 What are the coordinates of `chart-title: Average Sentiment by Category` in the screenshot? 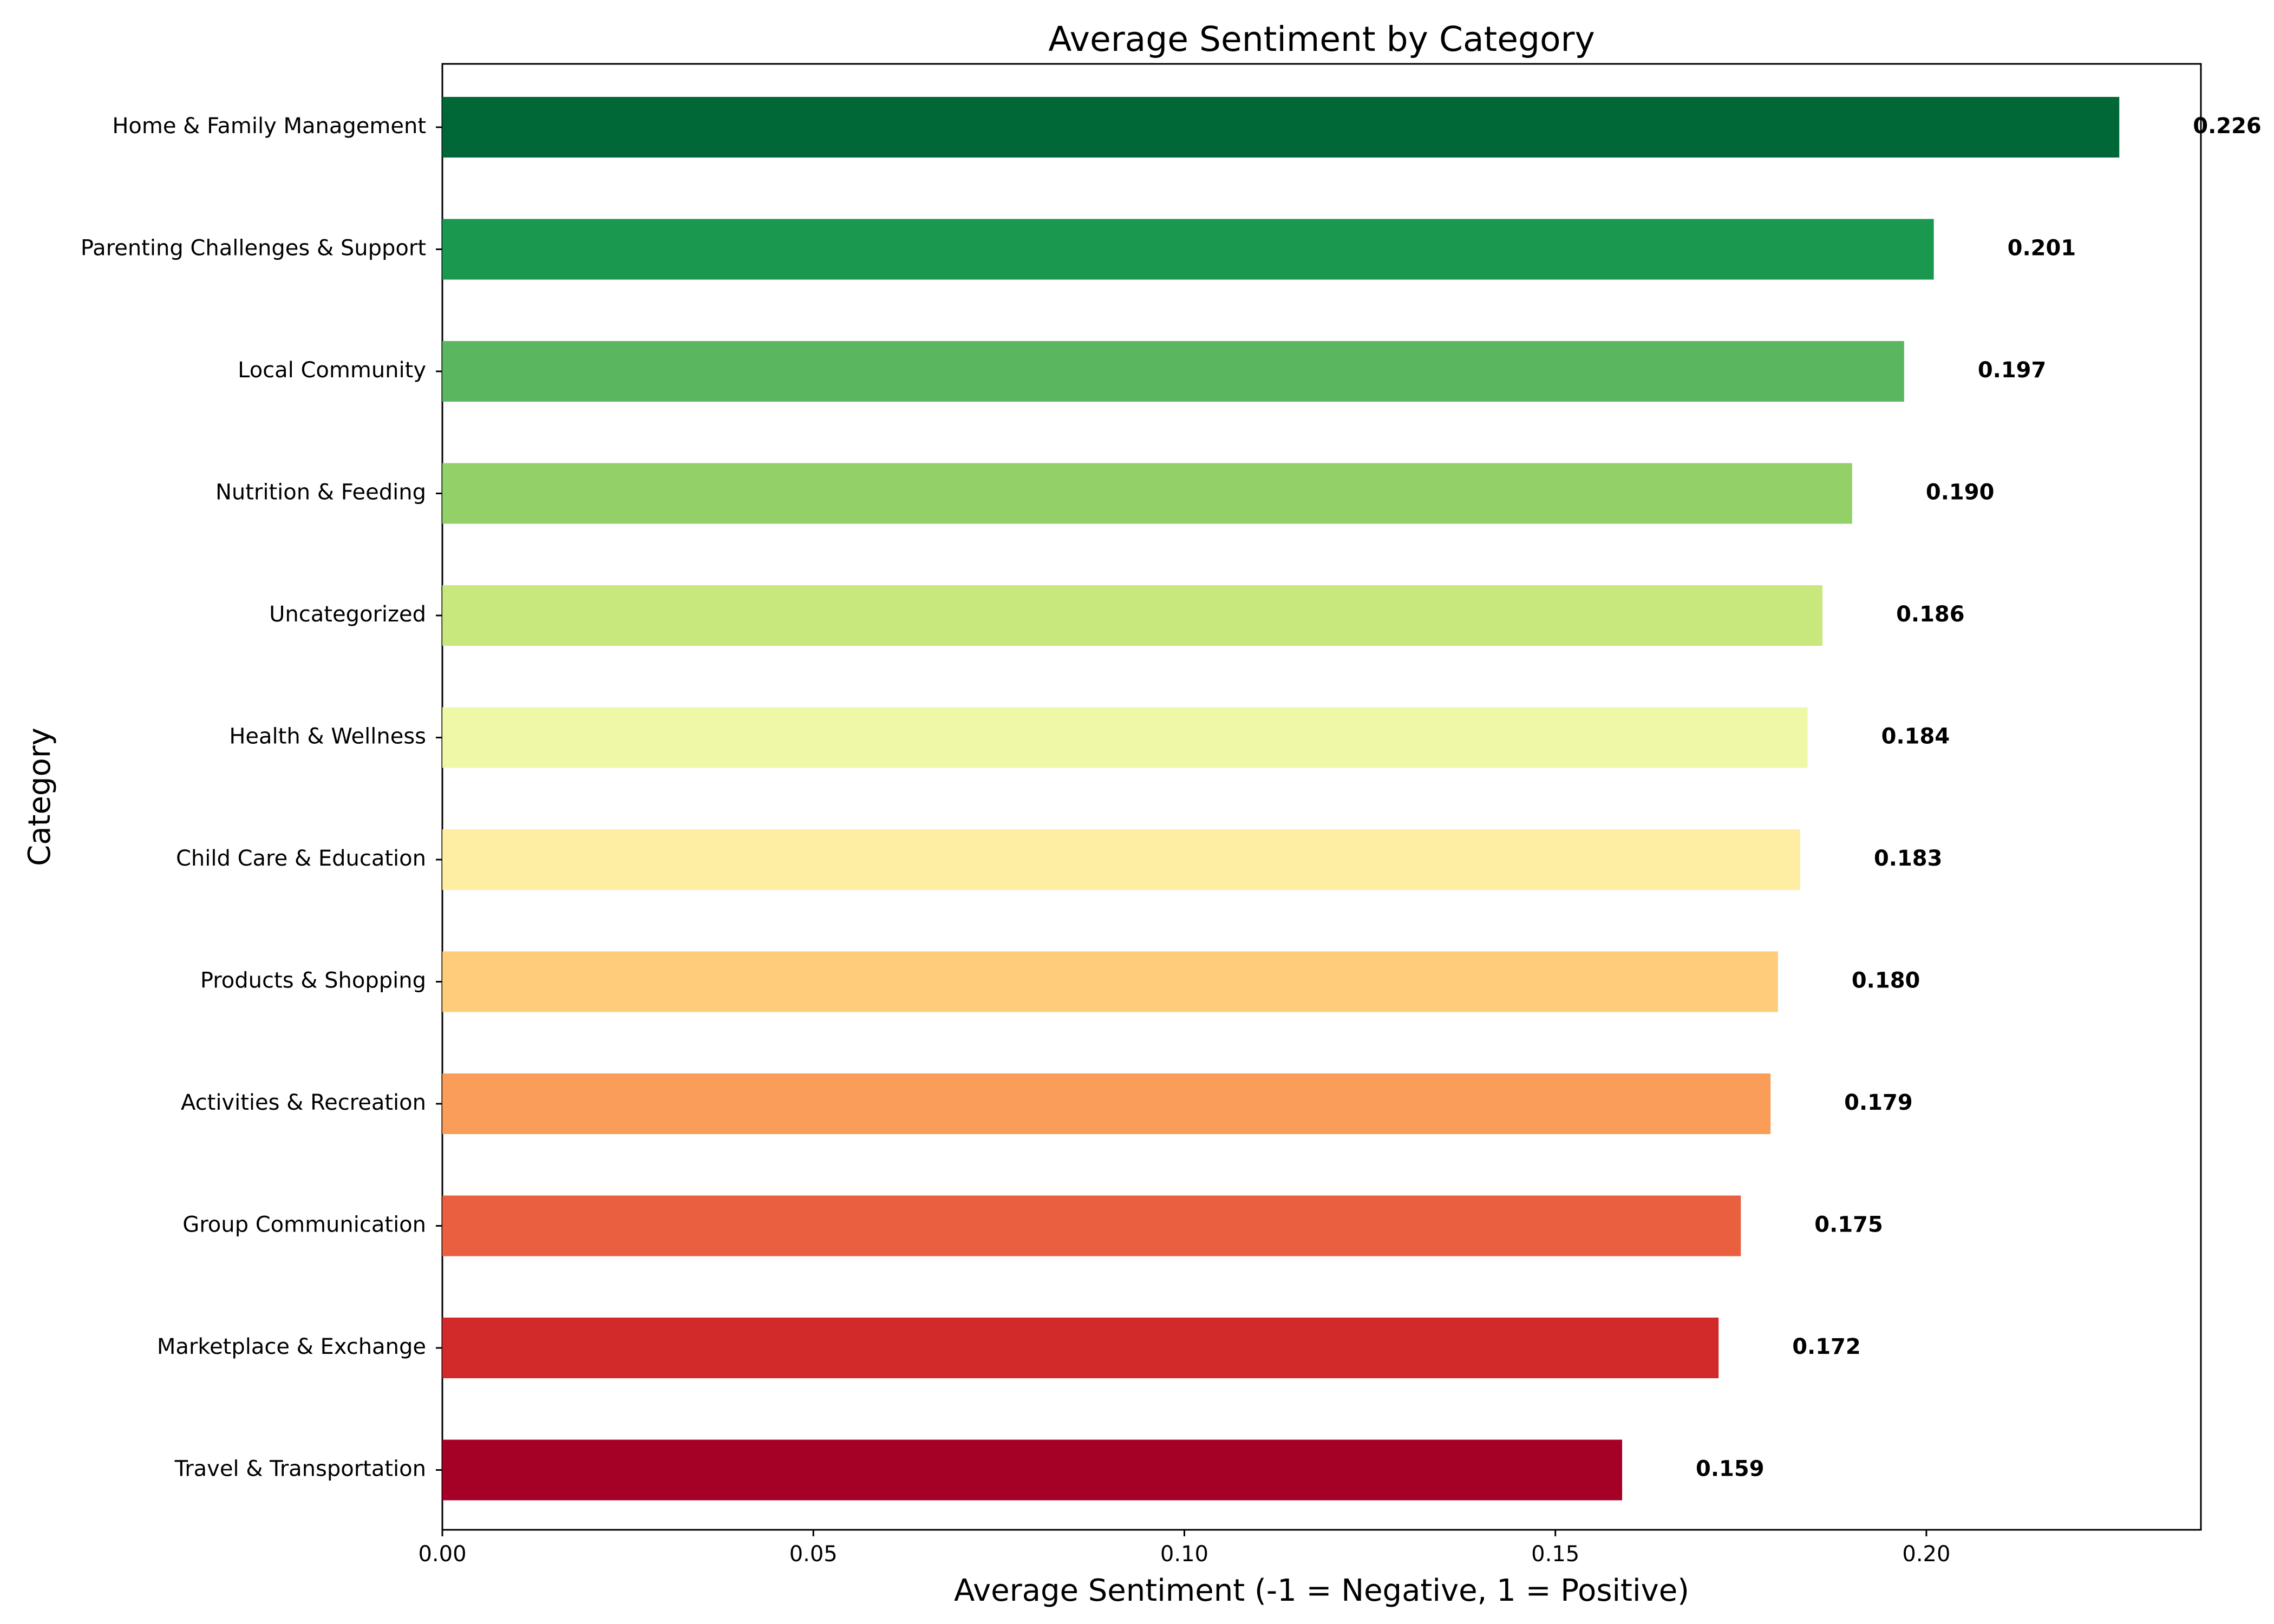 It's located at (1322, 39).